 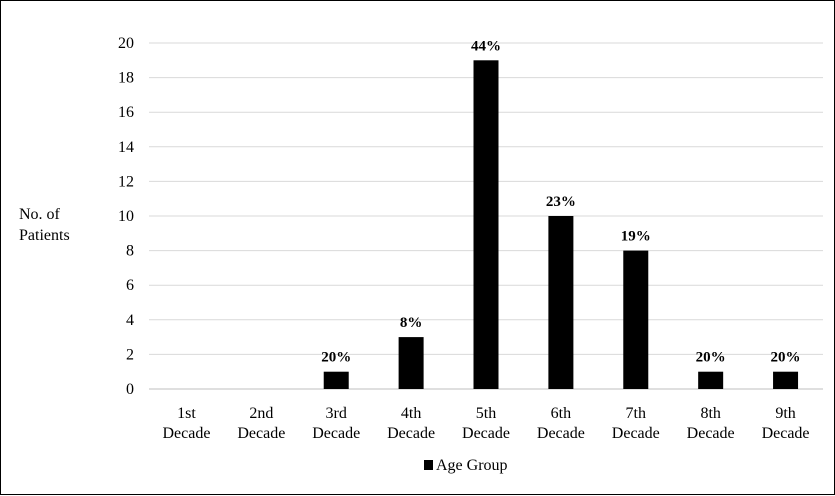 I want to click on x-category-label: 9th, so click(x=785, y=413).